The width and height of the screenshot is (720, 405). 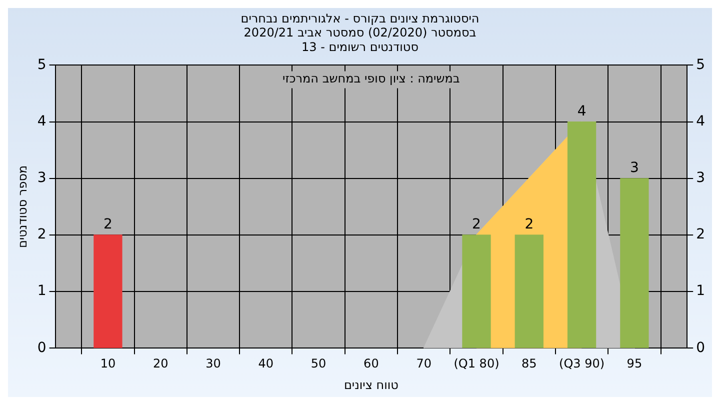 I want to click on annotation: במשימה : ציון סופי במחשב המרכזי, so click(x=371, y=78).